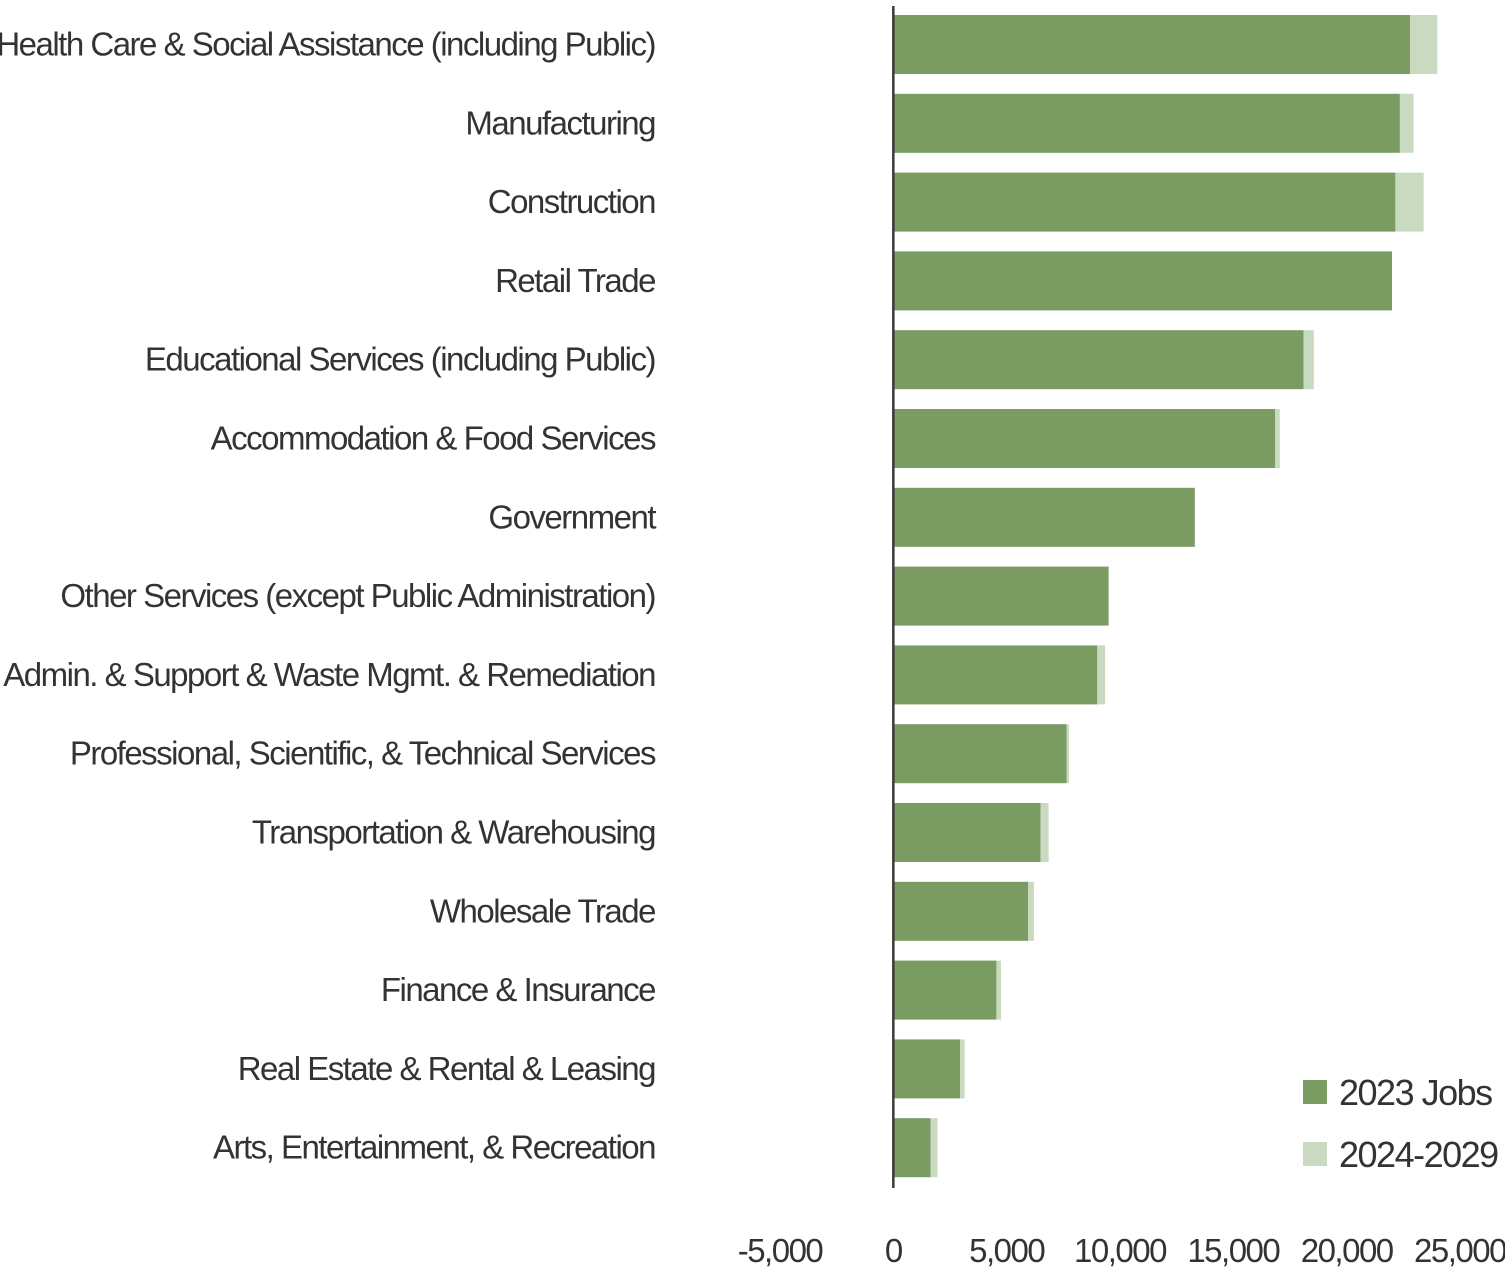  Describe the element at coordinates (1144, 202) in the screenshot. I see `bar-construction-2023-jobs` at that location.